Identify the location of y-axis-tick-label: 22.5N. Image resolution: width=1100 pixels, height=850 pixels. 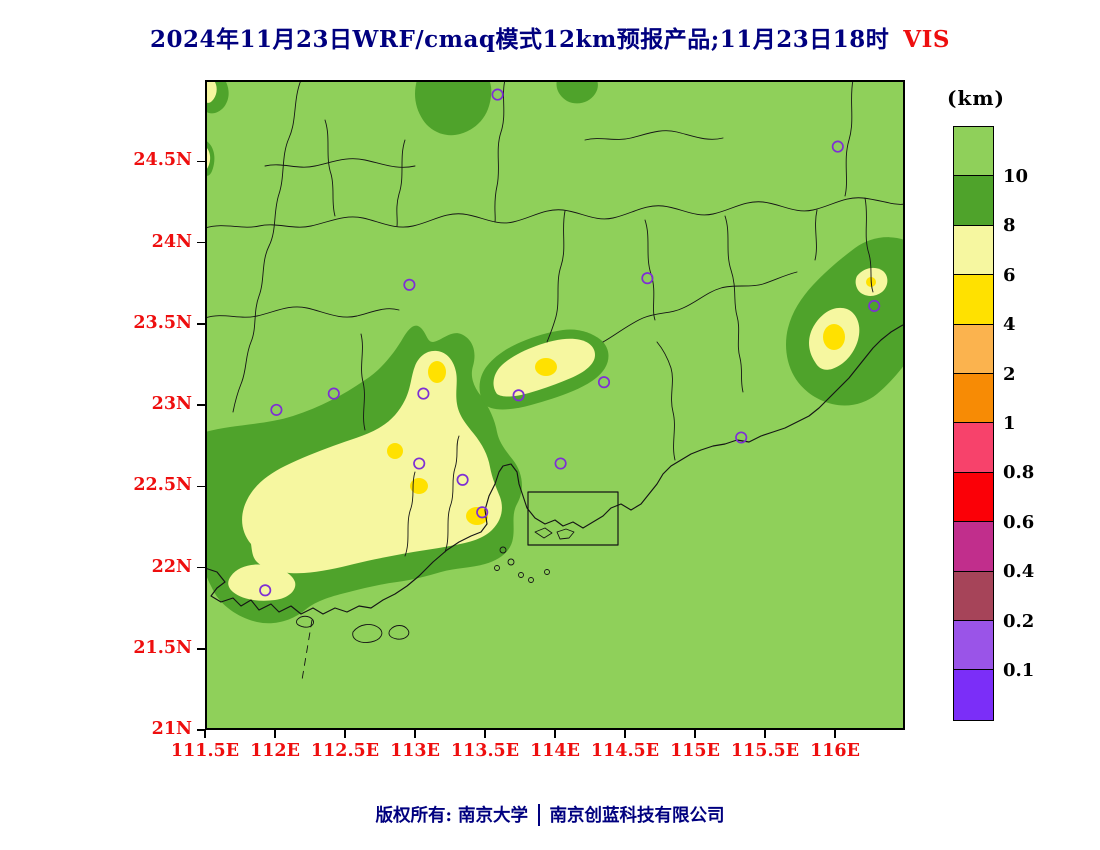
(162, 485).